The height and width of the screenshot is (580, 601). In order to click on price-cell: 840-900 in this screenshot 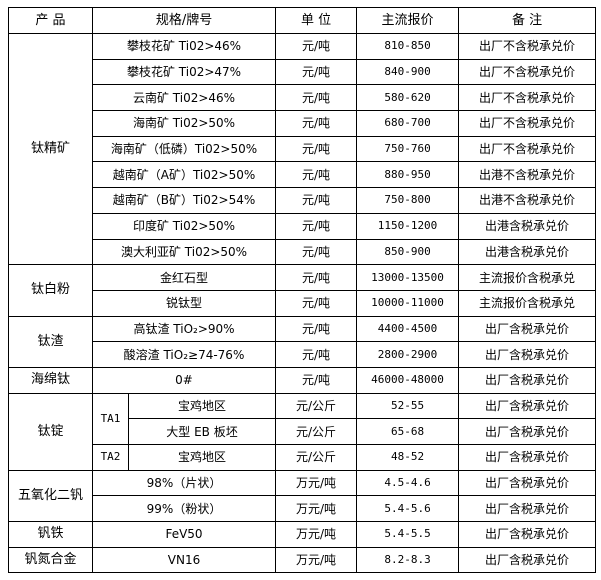, I will do `click(408, 72)`.